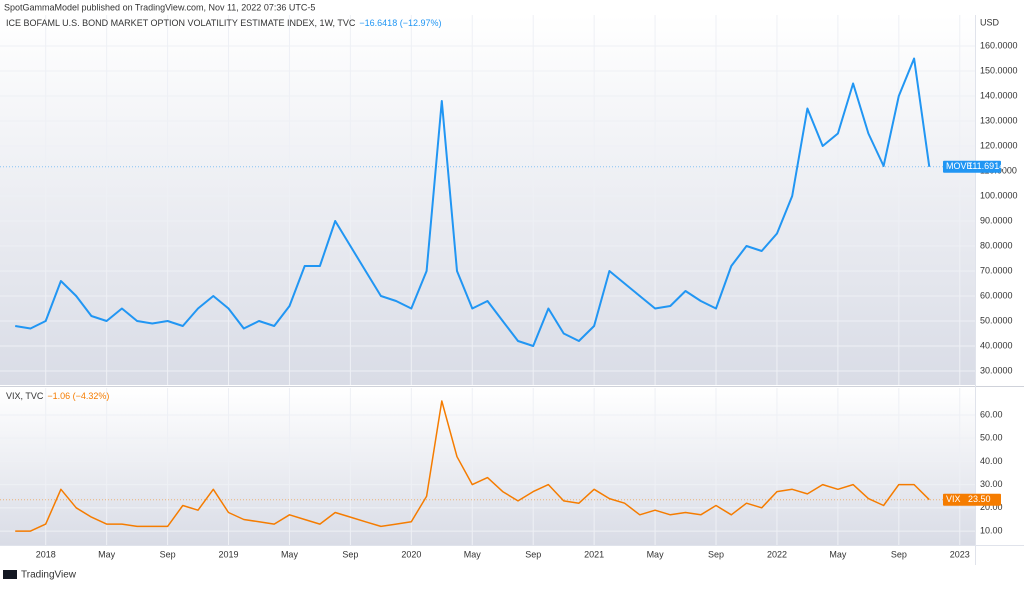 This screenshot has width=1024, height=589. I want to click on y-tick-label: 120.0000, so click(999, 145).